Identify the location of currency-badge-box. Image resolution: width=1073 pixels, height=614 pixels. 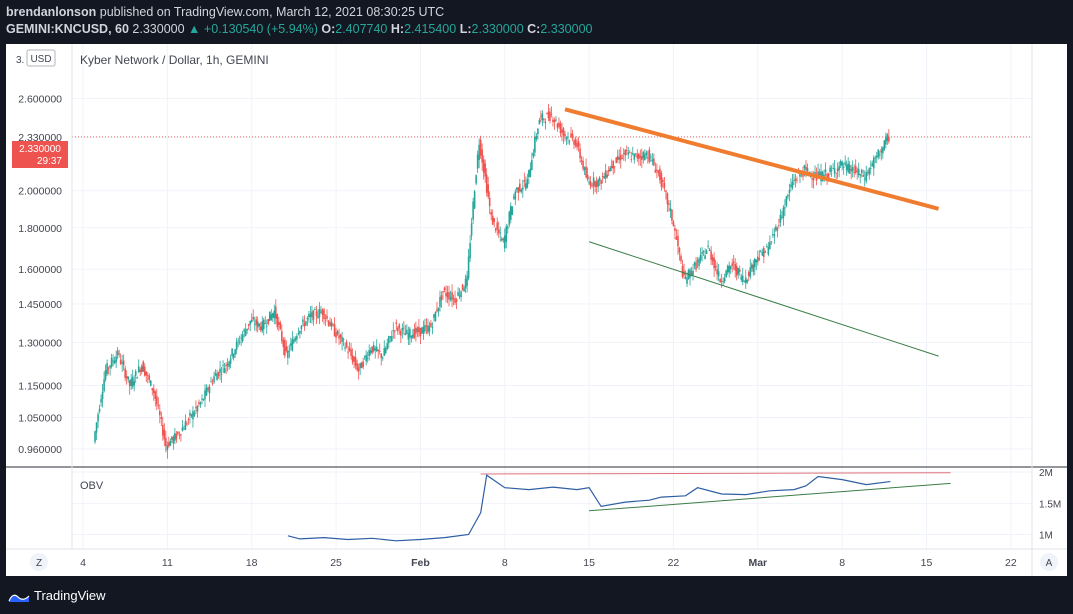
(41, 58).